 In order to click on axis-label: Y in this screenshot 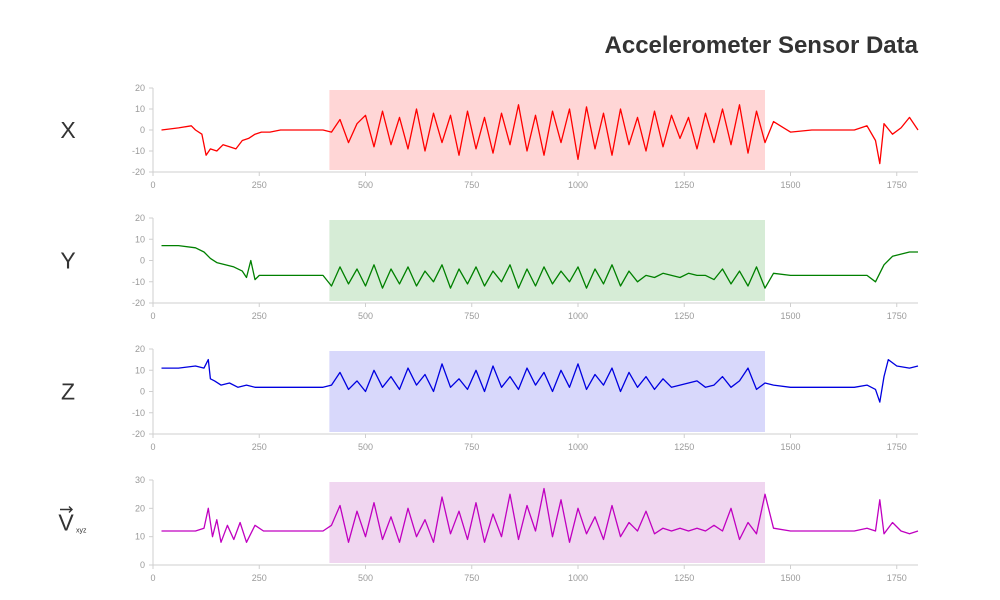, I will do `click(67, 261)`.